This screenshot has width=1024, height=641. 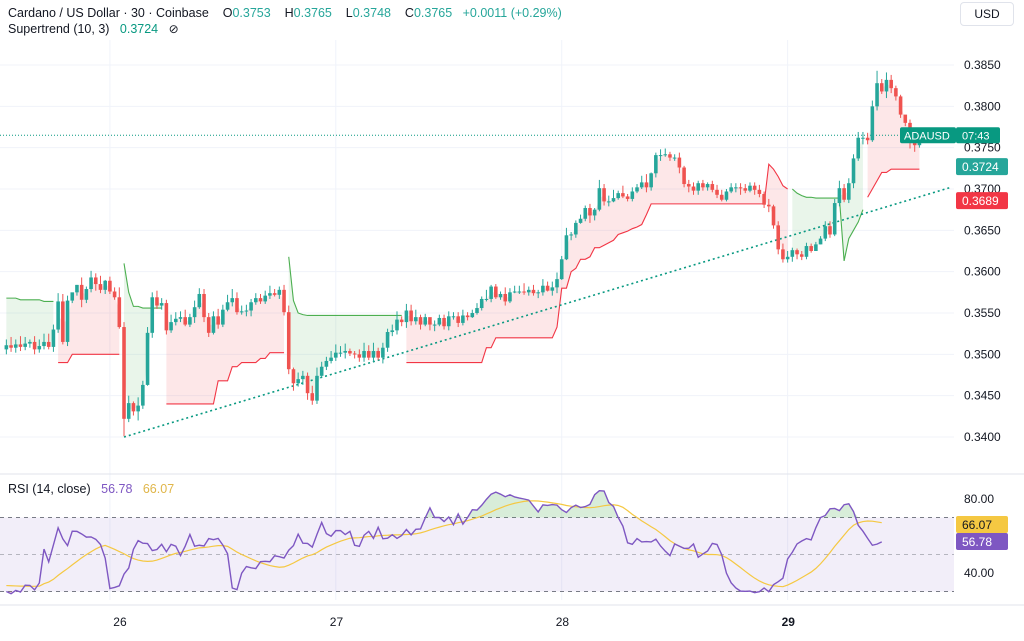 What do you see at coordinates (49, 489) in the screenshot?
I see `rsi-label: RSI (14, close)` at bounding box center [49, 489].